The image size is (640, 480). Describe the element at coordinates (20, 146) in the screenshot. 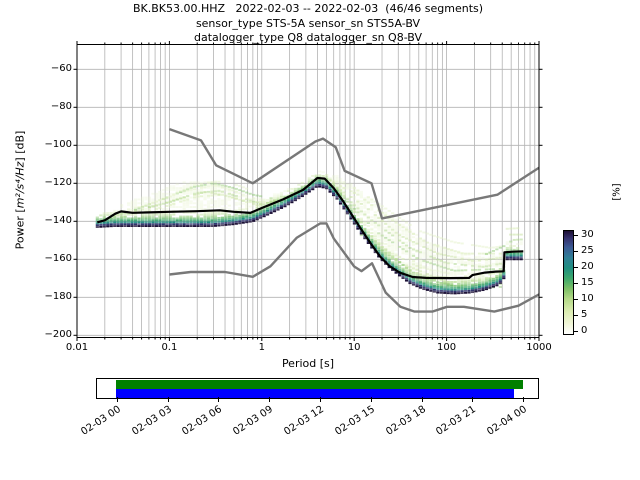

I see `y-axis-label-post: ] [dB]` at that location.